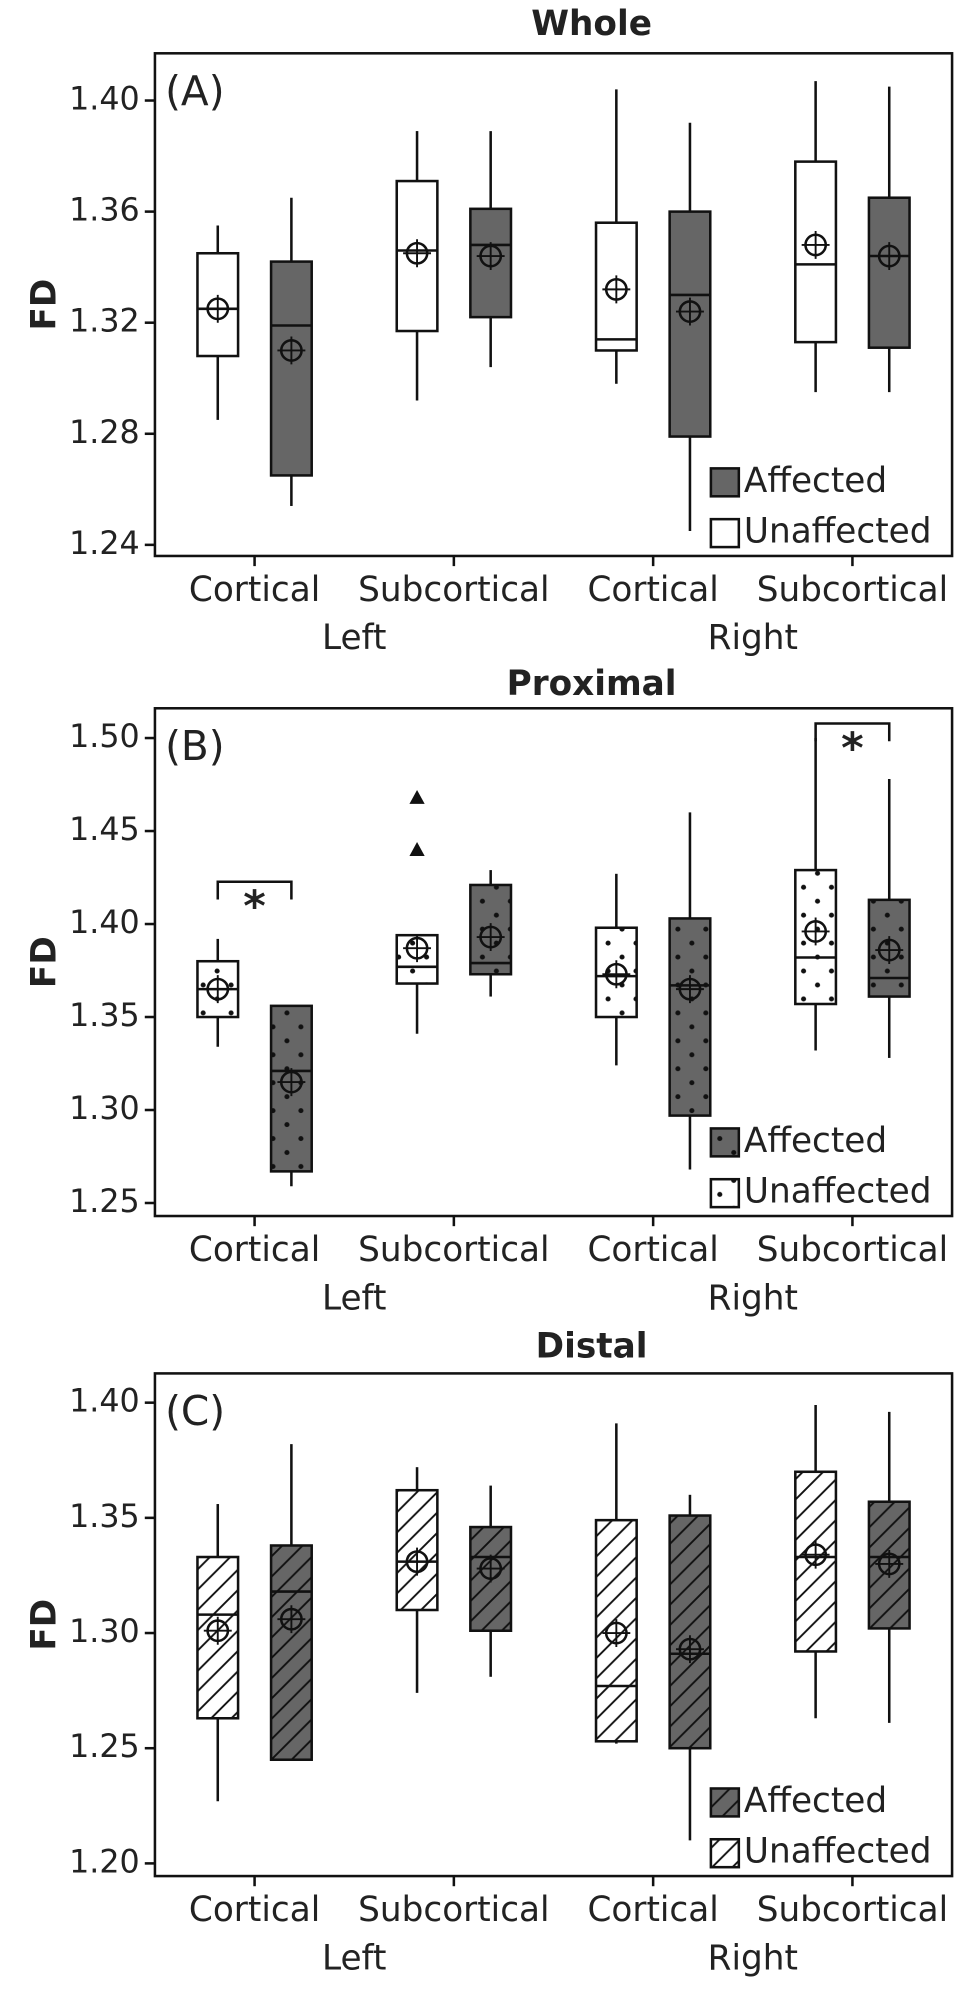 This screenshot has width=975, height=2003. Describe the element at coordinates (104, 211) in the screenshot. I see `y-tick-label: 1.36` at that location.